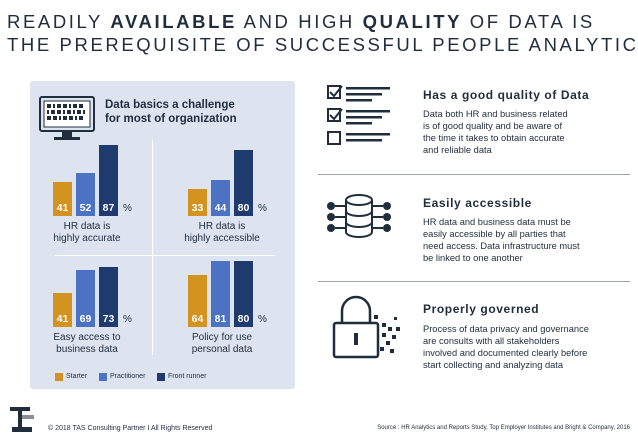 The height and width of the screenshot is (442, 638). I want to click on legend-swatch-practitioner, so click(103, 377).